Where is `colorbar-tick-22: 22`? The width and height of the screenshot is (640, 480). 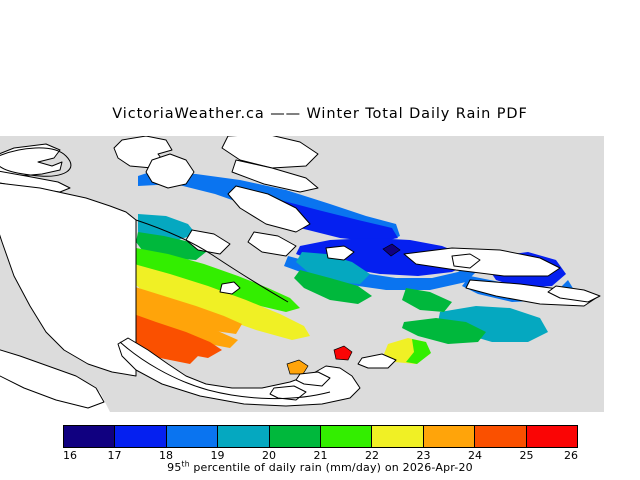 colorbar-tick-22: 22 is located at coordinates (372, 455).